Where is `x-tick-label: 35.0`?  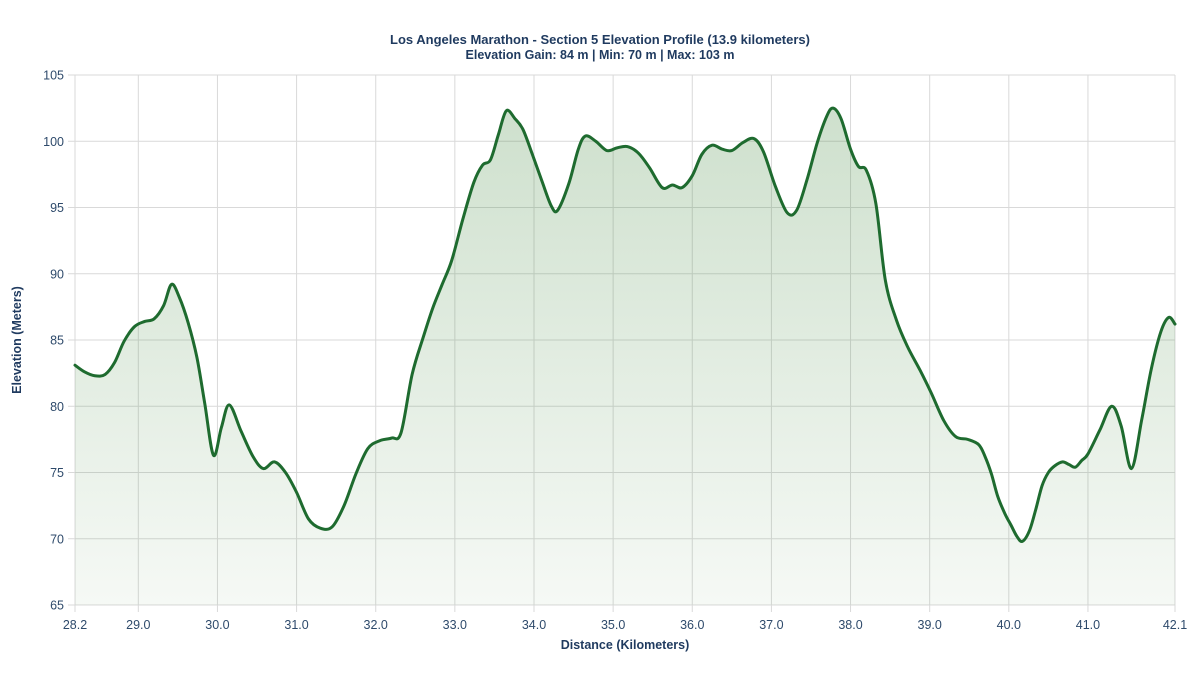
x-tick-label: 35.0 is located at coordinates (613, 625).